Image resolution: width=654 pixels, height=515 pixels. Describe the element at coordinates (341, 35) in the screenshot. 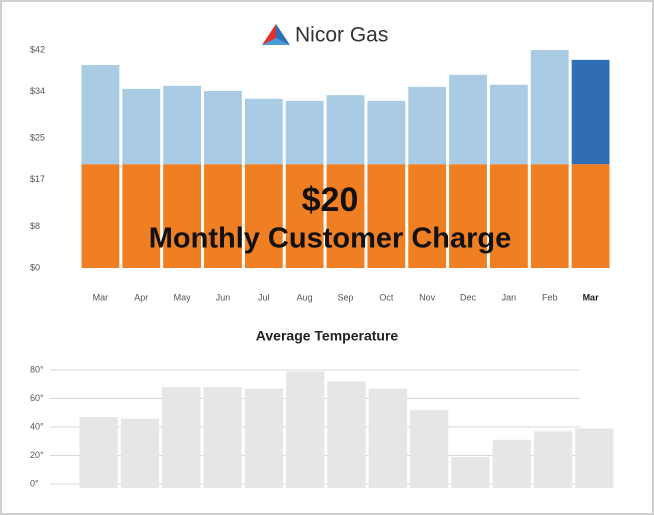

I see `chart-title: Nicor Gas` at that location.